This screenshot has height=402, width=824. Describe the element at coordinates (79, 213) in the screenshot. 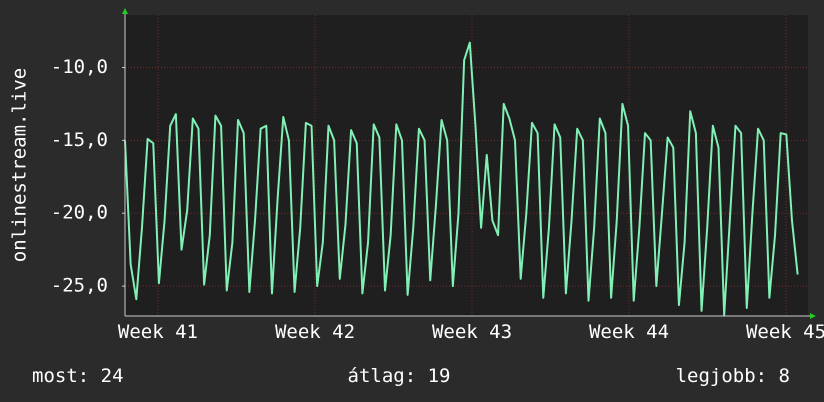

I see `y-tick-label: -20,0` at that location.